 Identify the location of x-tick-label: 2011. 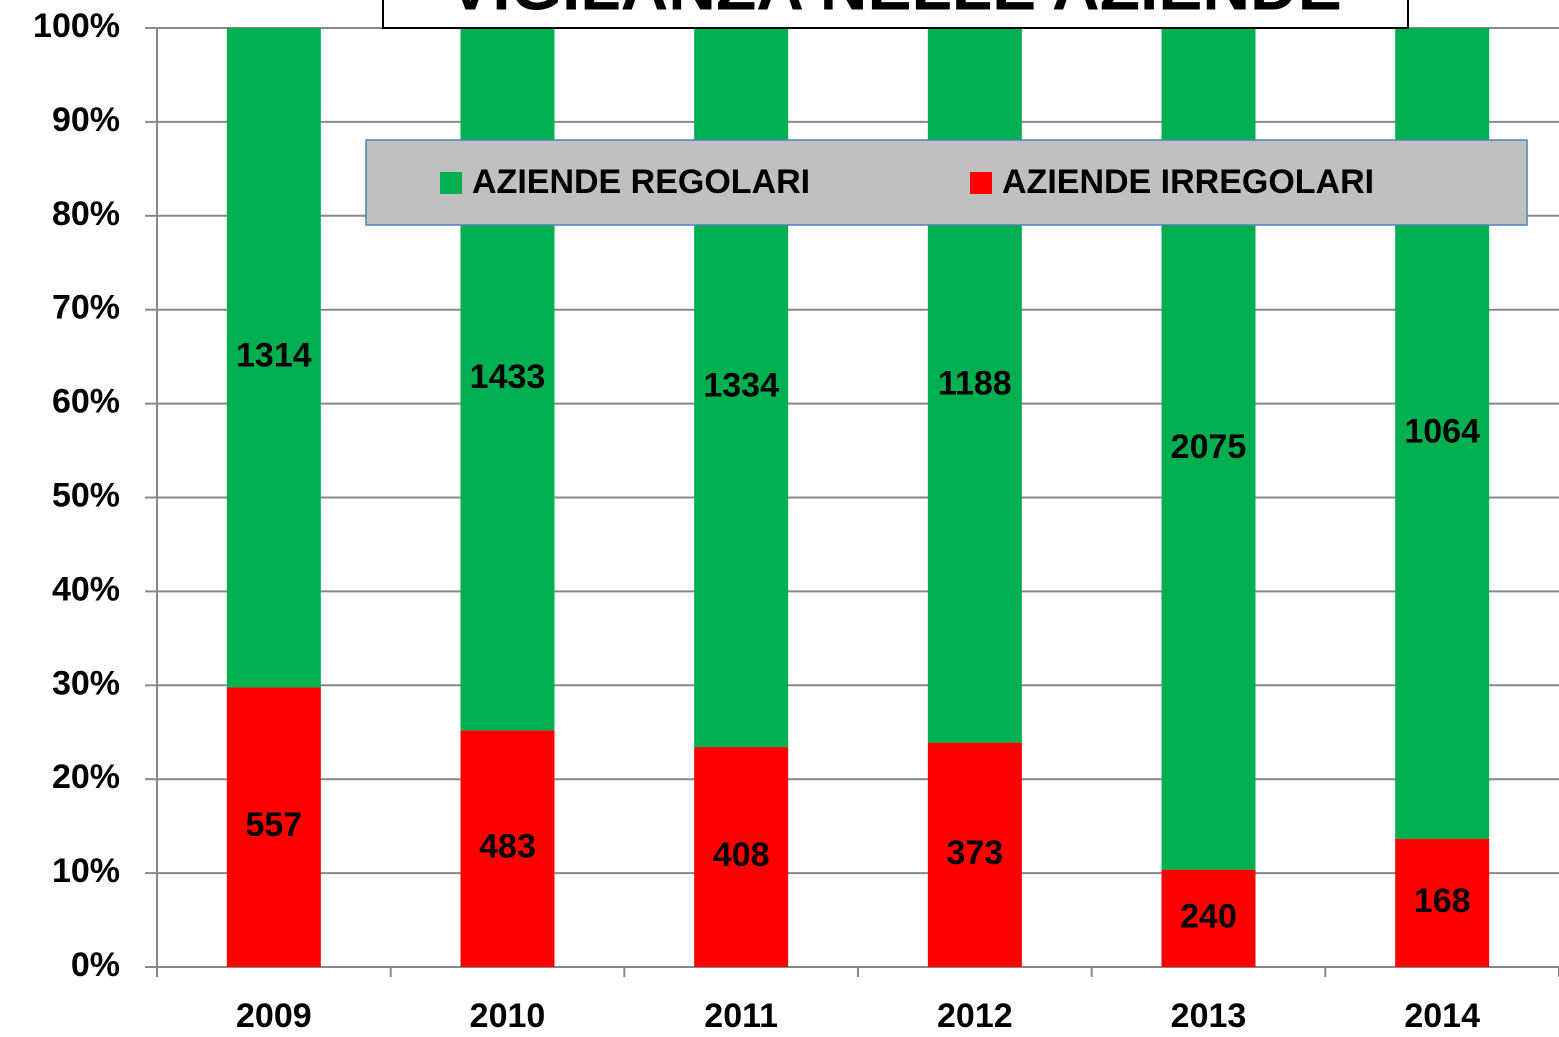
(741, 1016).